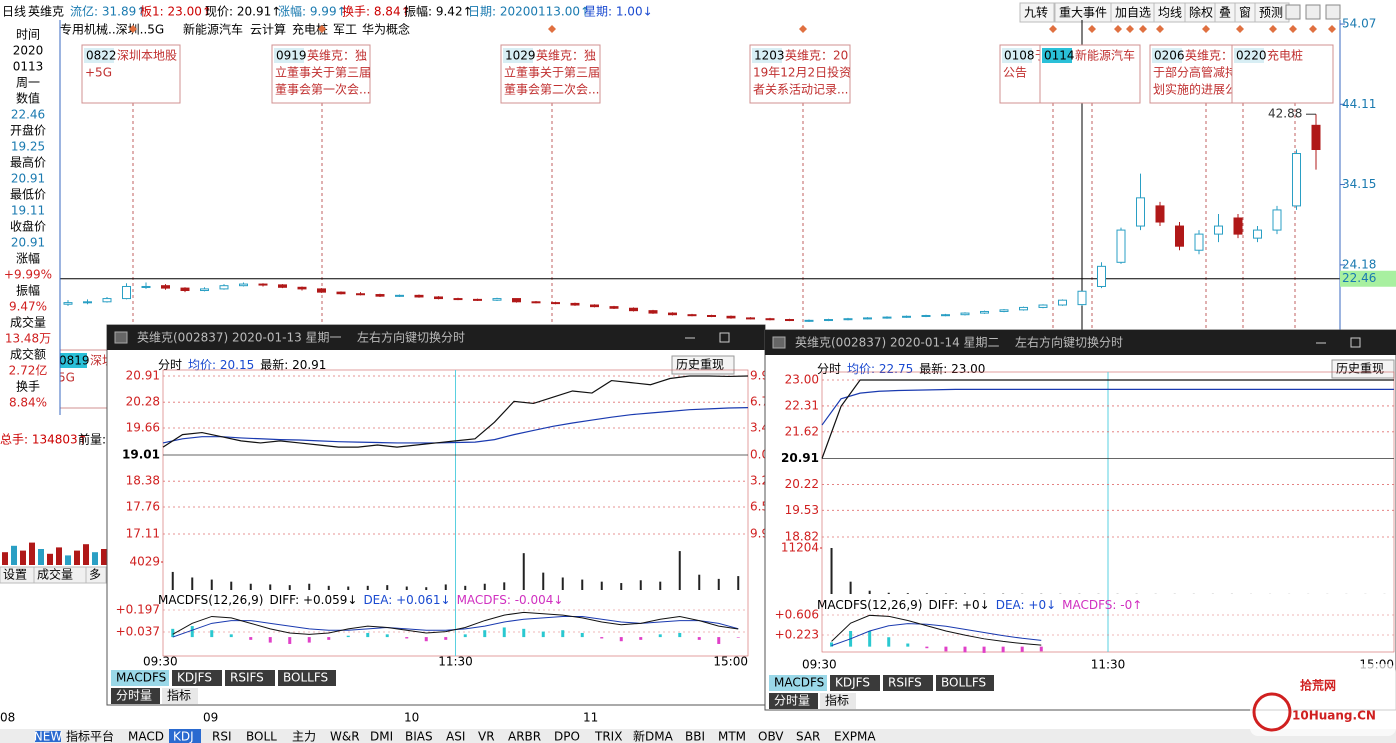  I want to click on toolbar-label: 除权, so click(1201, 12).